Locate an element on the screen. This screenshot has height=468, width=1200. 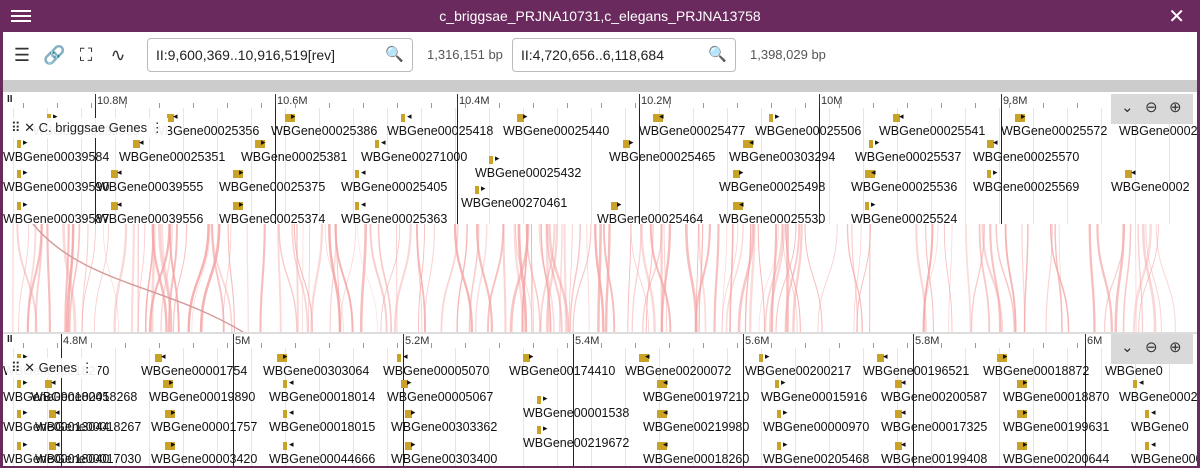
gene-label: WBGene00039590 is located at coordinates (56, 187).